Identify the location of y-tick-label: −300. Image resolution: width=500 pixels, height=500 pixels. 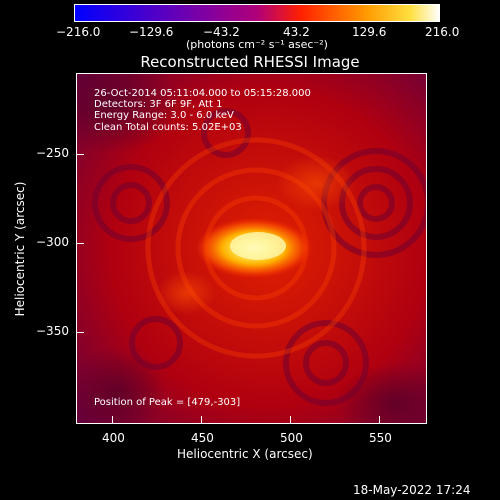
(52, 242).